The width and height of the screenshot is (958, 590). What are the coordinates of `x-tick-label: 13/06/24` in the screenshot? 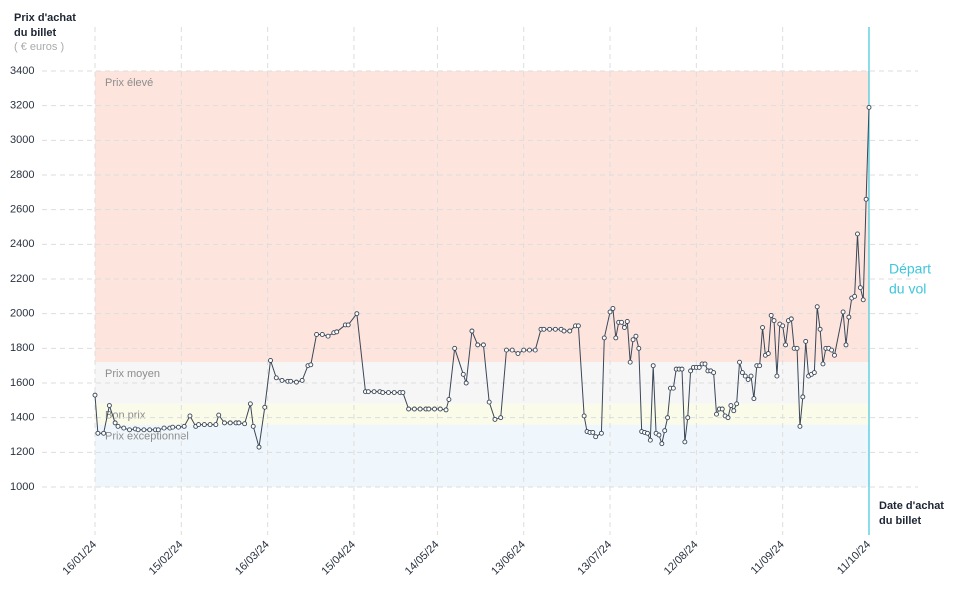 It's located at (508, 558).